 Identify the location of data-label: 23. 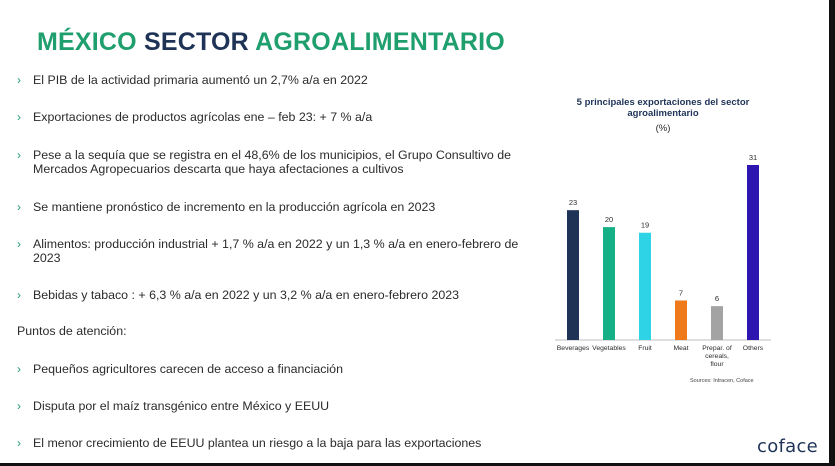
(573, 202).